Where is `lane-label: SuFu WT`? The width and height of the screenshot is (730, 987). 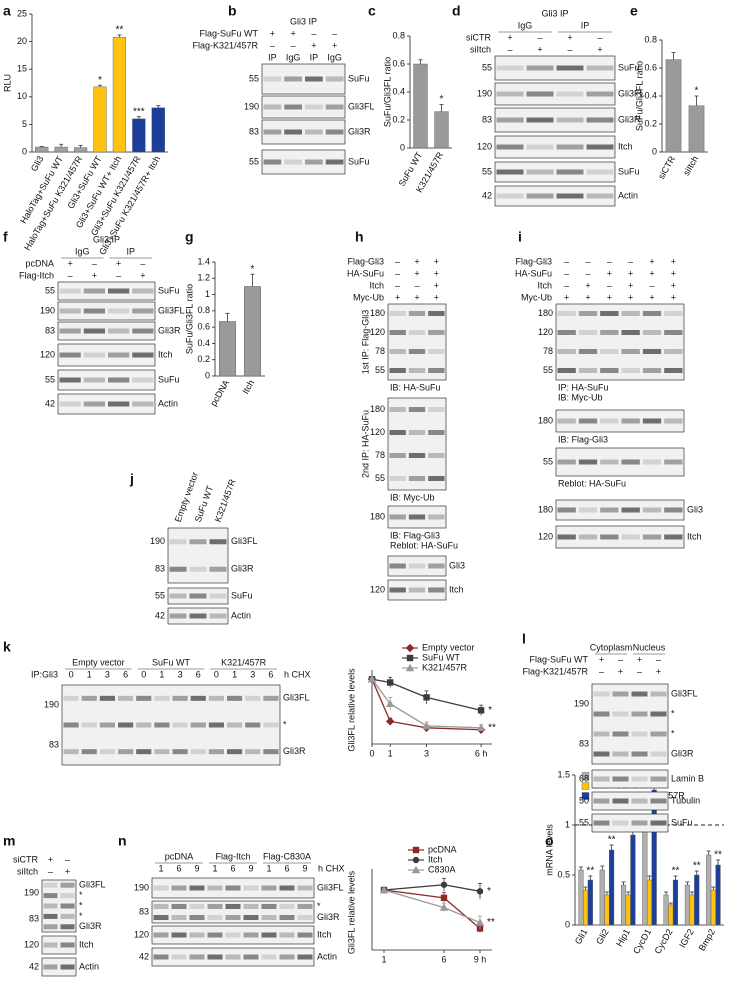
lane-label: SuFu WT is located at coordinates (204, 504).